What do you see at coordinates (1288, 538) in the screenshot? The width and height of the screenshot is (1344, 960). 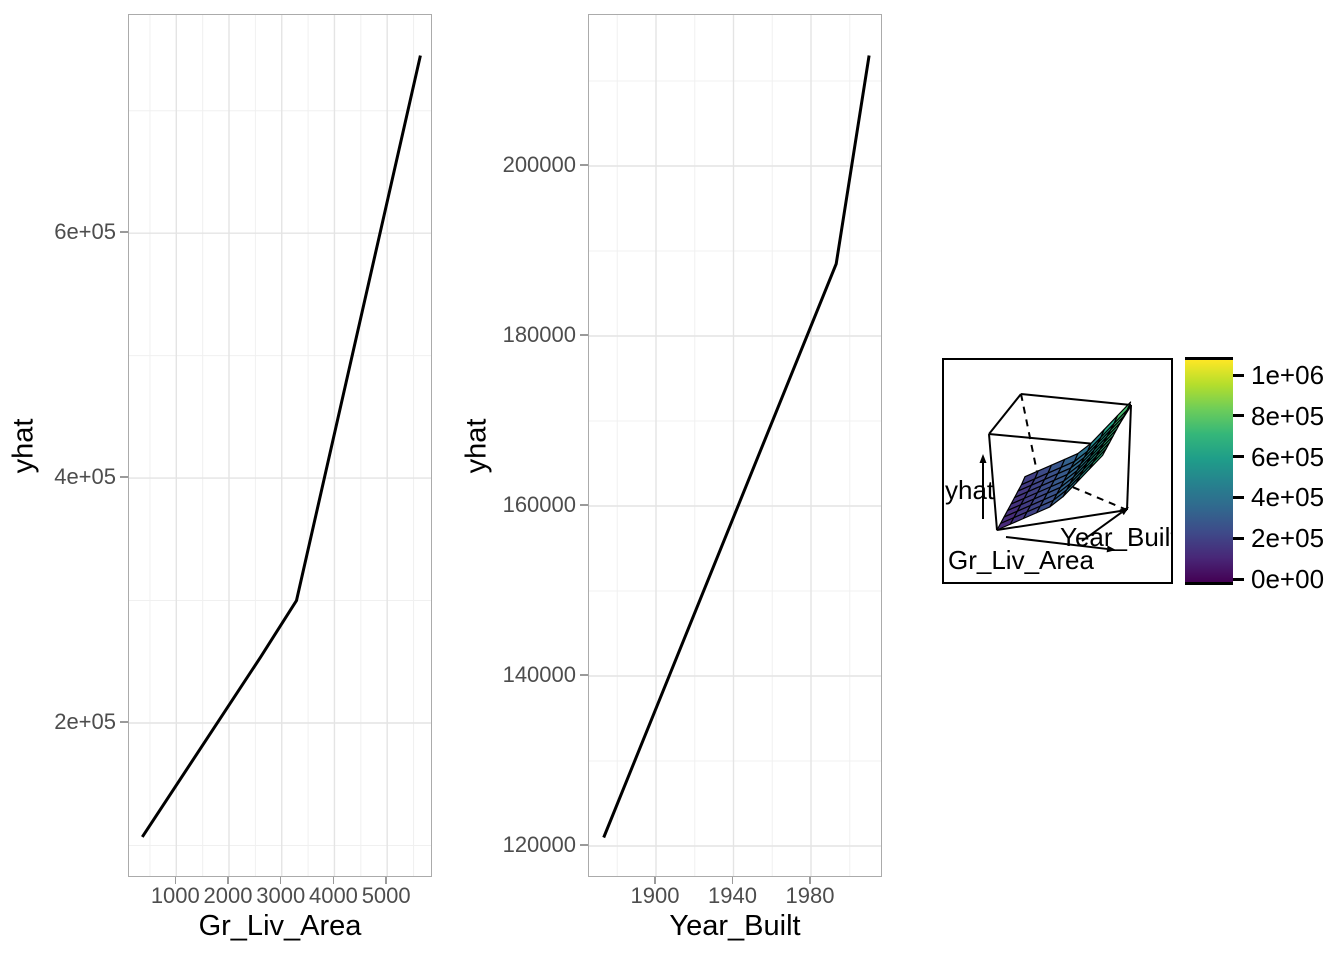 I see `colorbar-tick-label: 2e+05` at bounding box center [1288, 538].